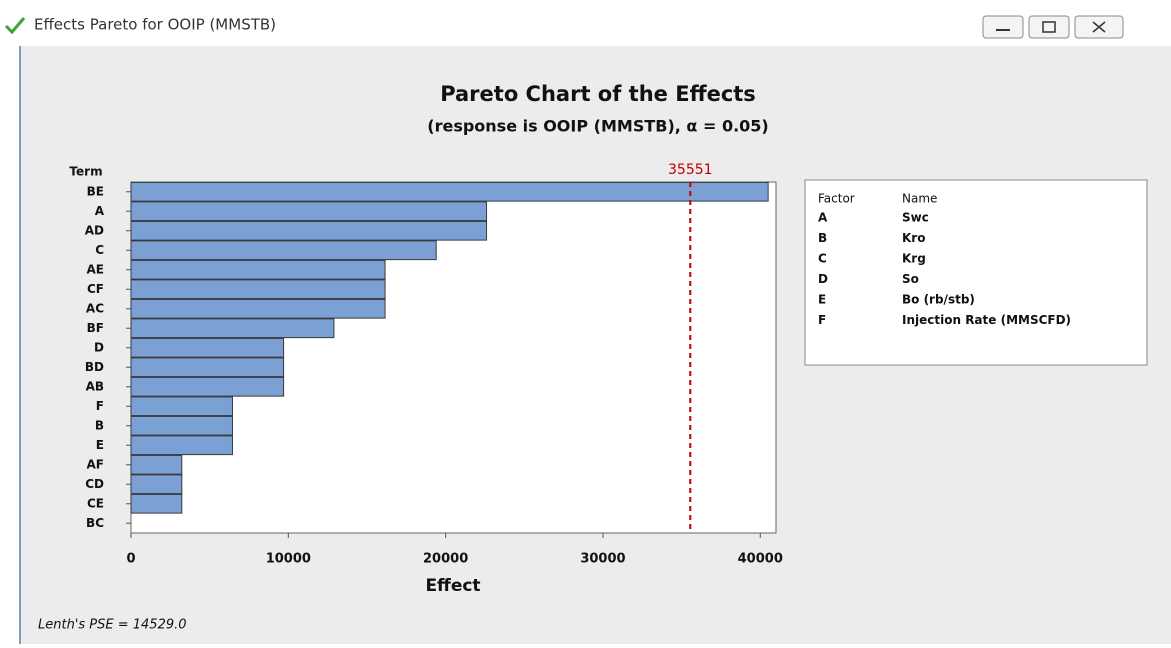 The height and width of the screenshot is (648, 1171). I want to click on y-axis-label: Term, so click(85, 172).